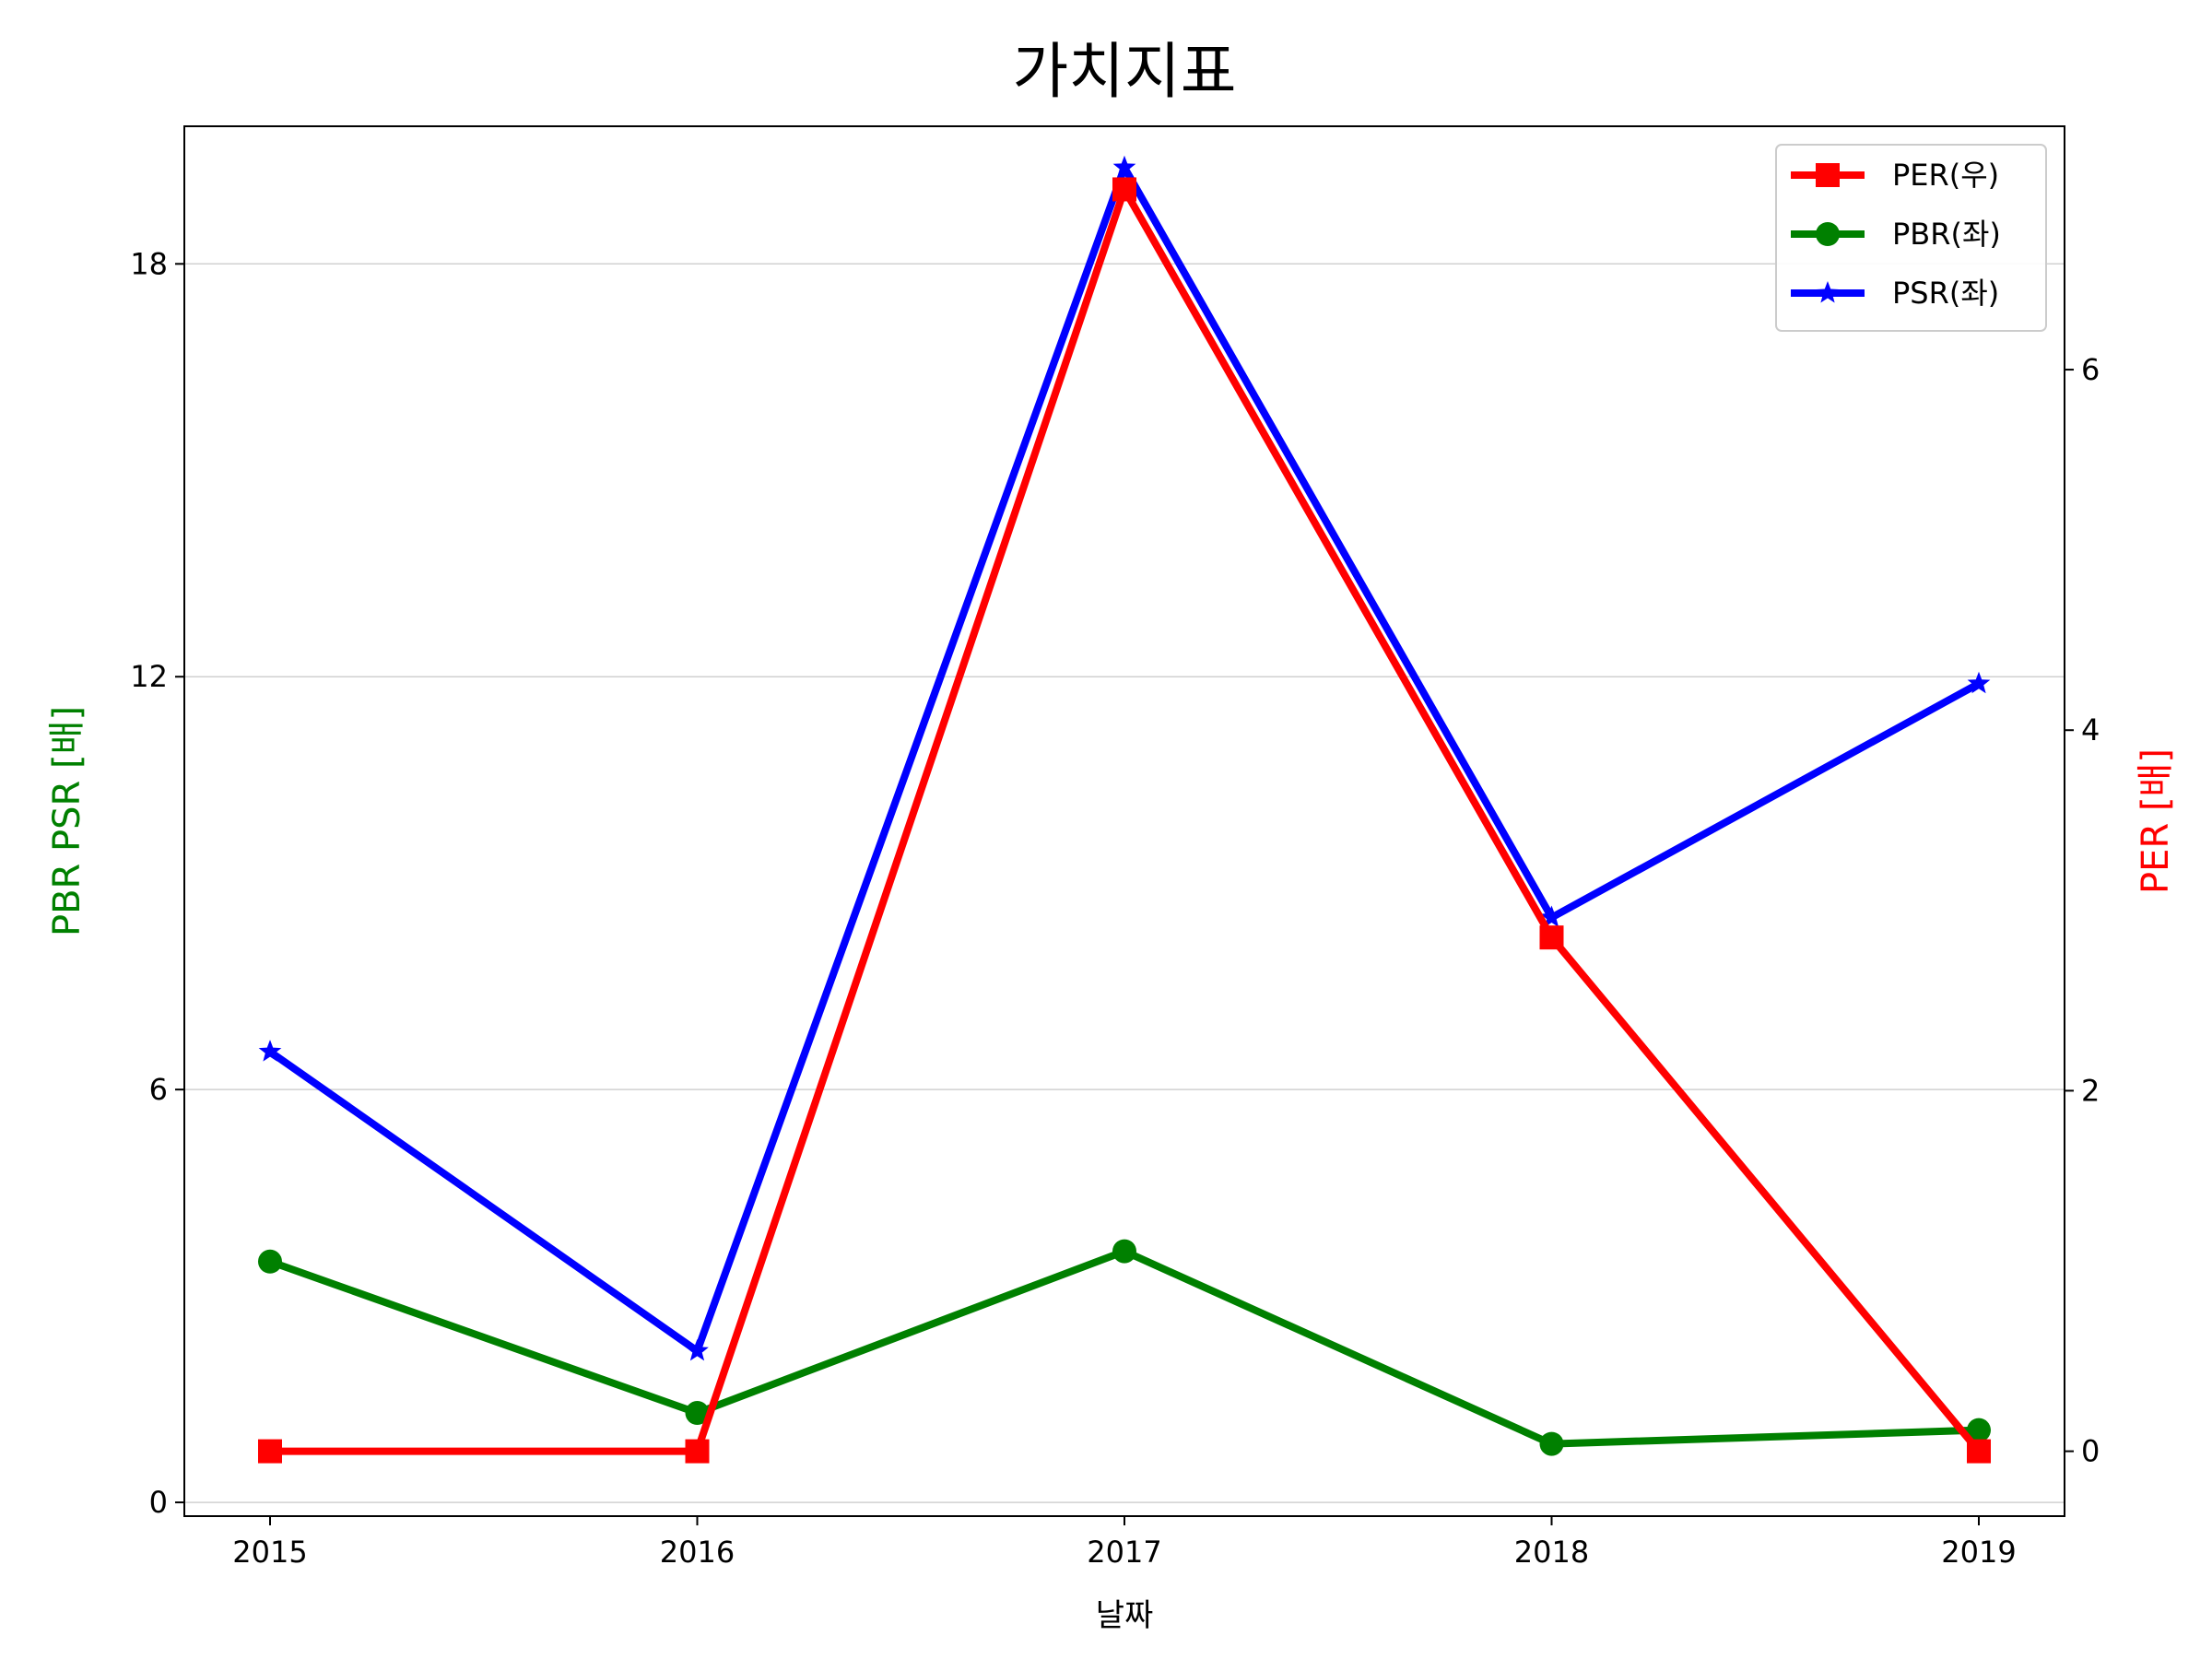 The image size is (2212, 1659). What do you see at coordinates (67, 821) in the screenshot?
I see `left-y-axis-title: PBR PSR [배]` at bounding box center [67, 821].